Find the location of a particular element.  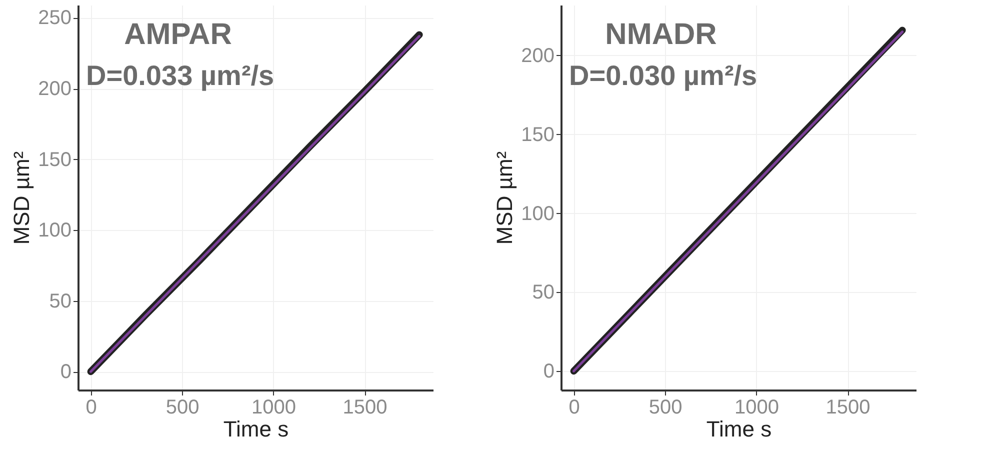

chart-title: AMPAR is located at coordinates (178, 34).